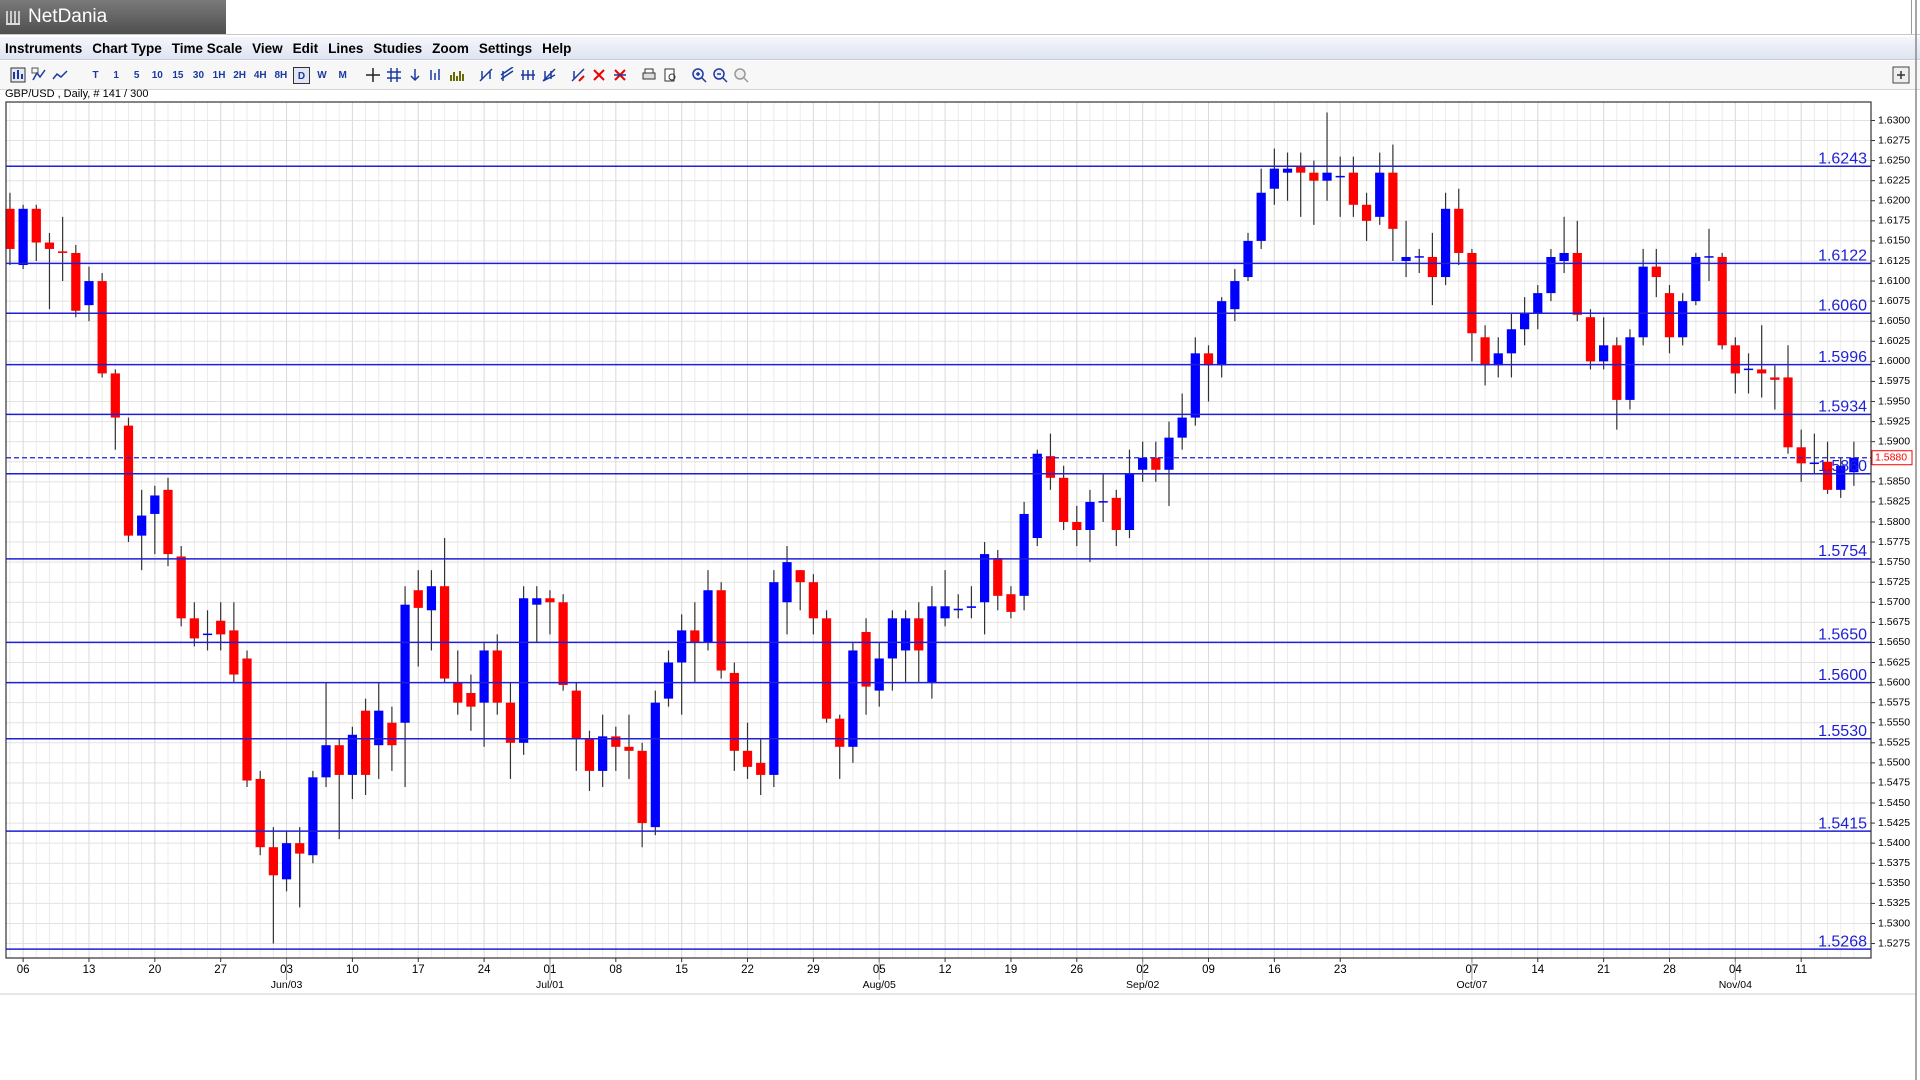 The image size is (1920, 1080). I want to click on zoom-reset-button, so click(741, 75).